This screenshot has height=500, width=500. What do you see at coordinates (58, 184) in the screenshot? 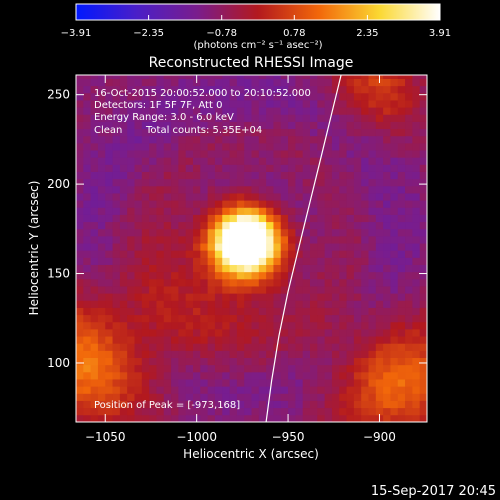
I see `y-tick-label: 200` at bounding box center [58, 184].